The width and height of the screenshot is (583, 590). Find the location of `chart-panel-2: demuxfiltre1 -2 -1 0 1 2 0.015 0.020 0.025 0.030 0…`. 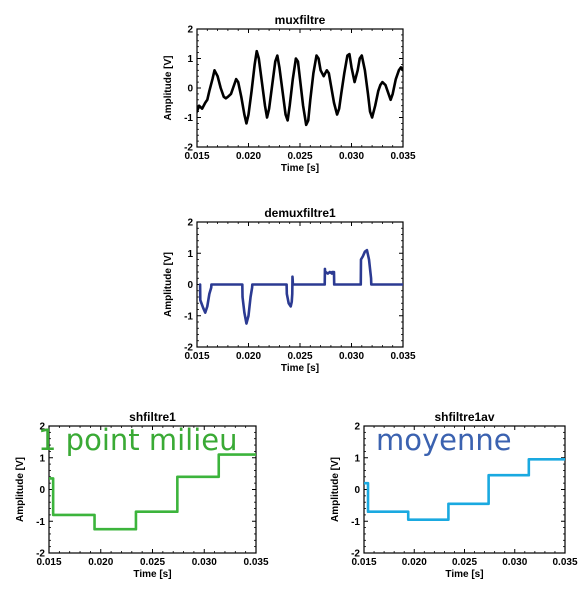

chart-panel-2: demuxfiltre1 -2 -1 0 1 2 0.015 0.020 0.025 0.030 0… is located at coordinates (289, 290).